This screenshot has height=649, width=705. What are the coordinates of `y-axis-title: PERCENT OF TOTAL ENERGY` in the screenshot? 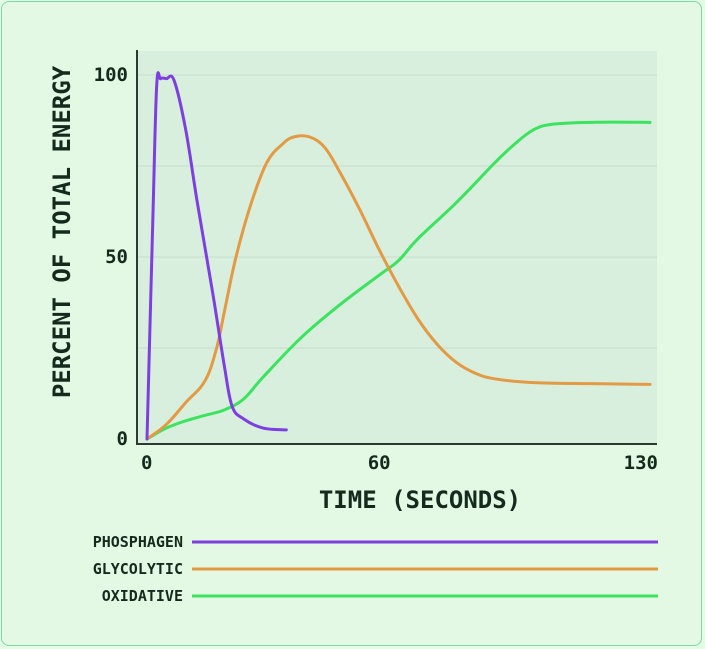 It's located at (62, 231).